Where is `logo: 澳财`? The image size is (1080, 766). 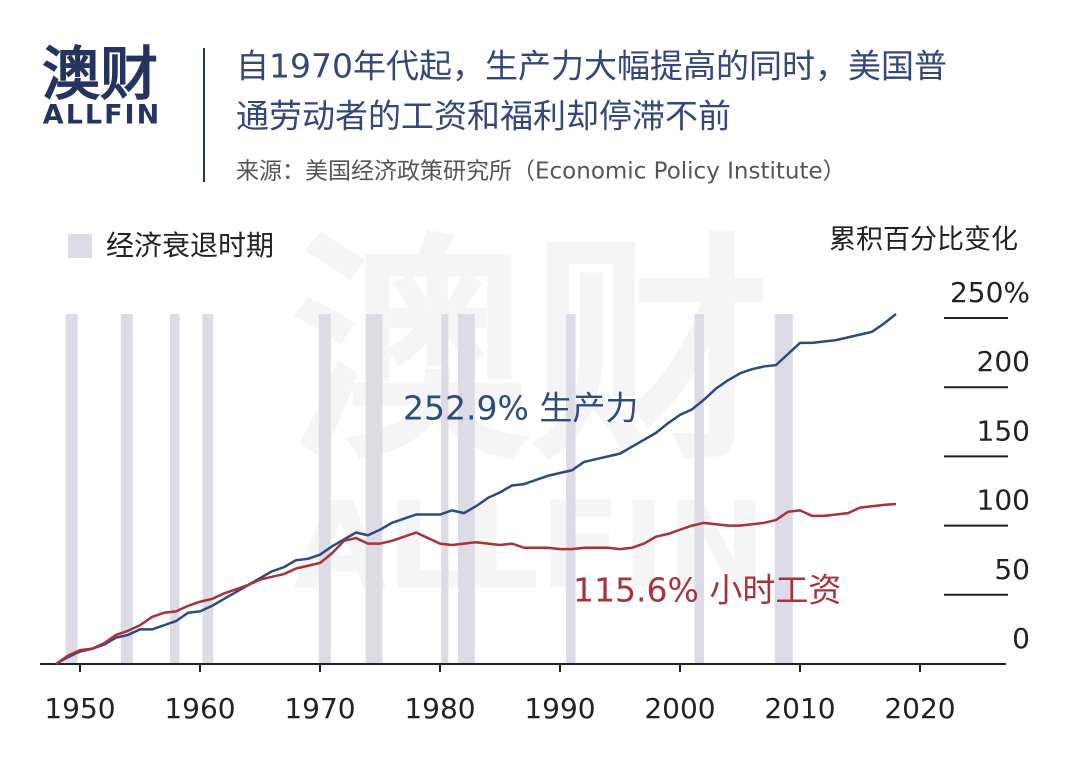
logo: 澳财 is located at coordinates (100, 74).